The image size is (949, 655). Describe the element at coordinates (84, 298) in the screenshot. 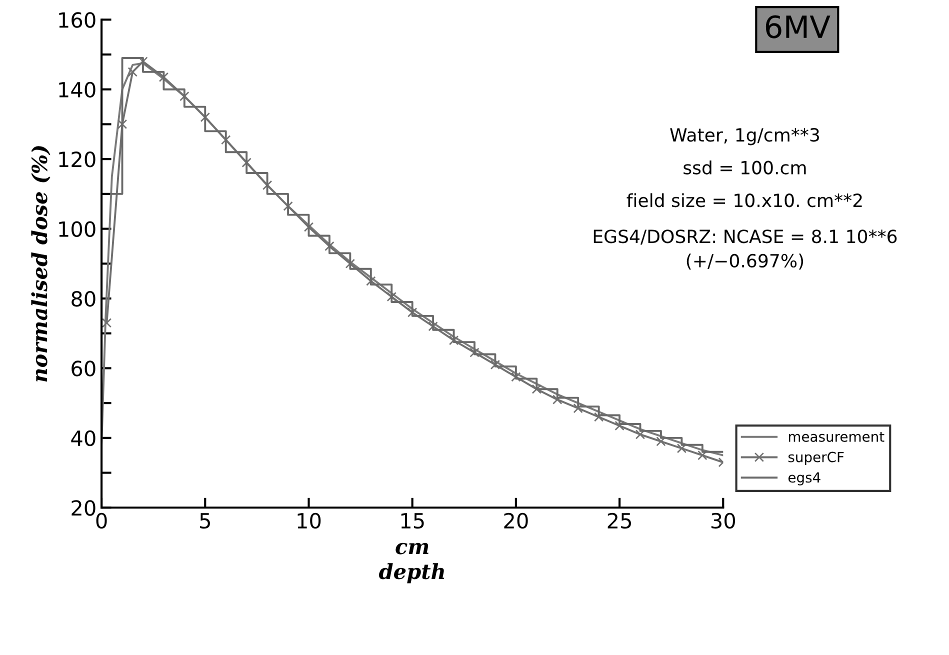

I see `y-tick-label: 80` at that location.